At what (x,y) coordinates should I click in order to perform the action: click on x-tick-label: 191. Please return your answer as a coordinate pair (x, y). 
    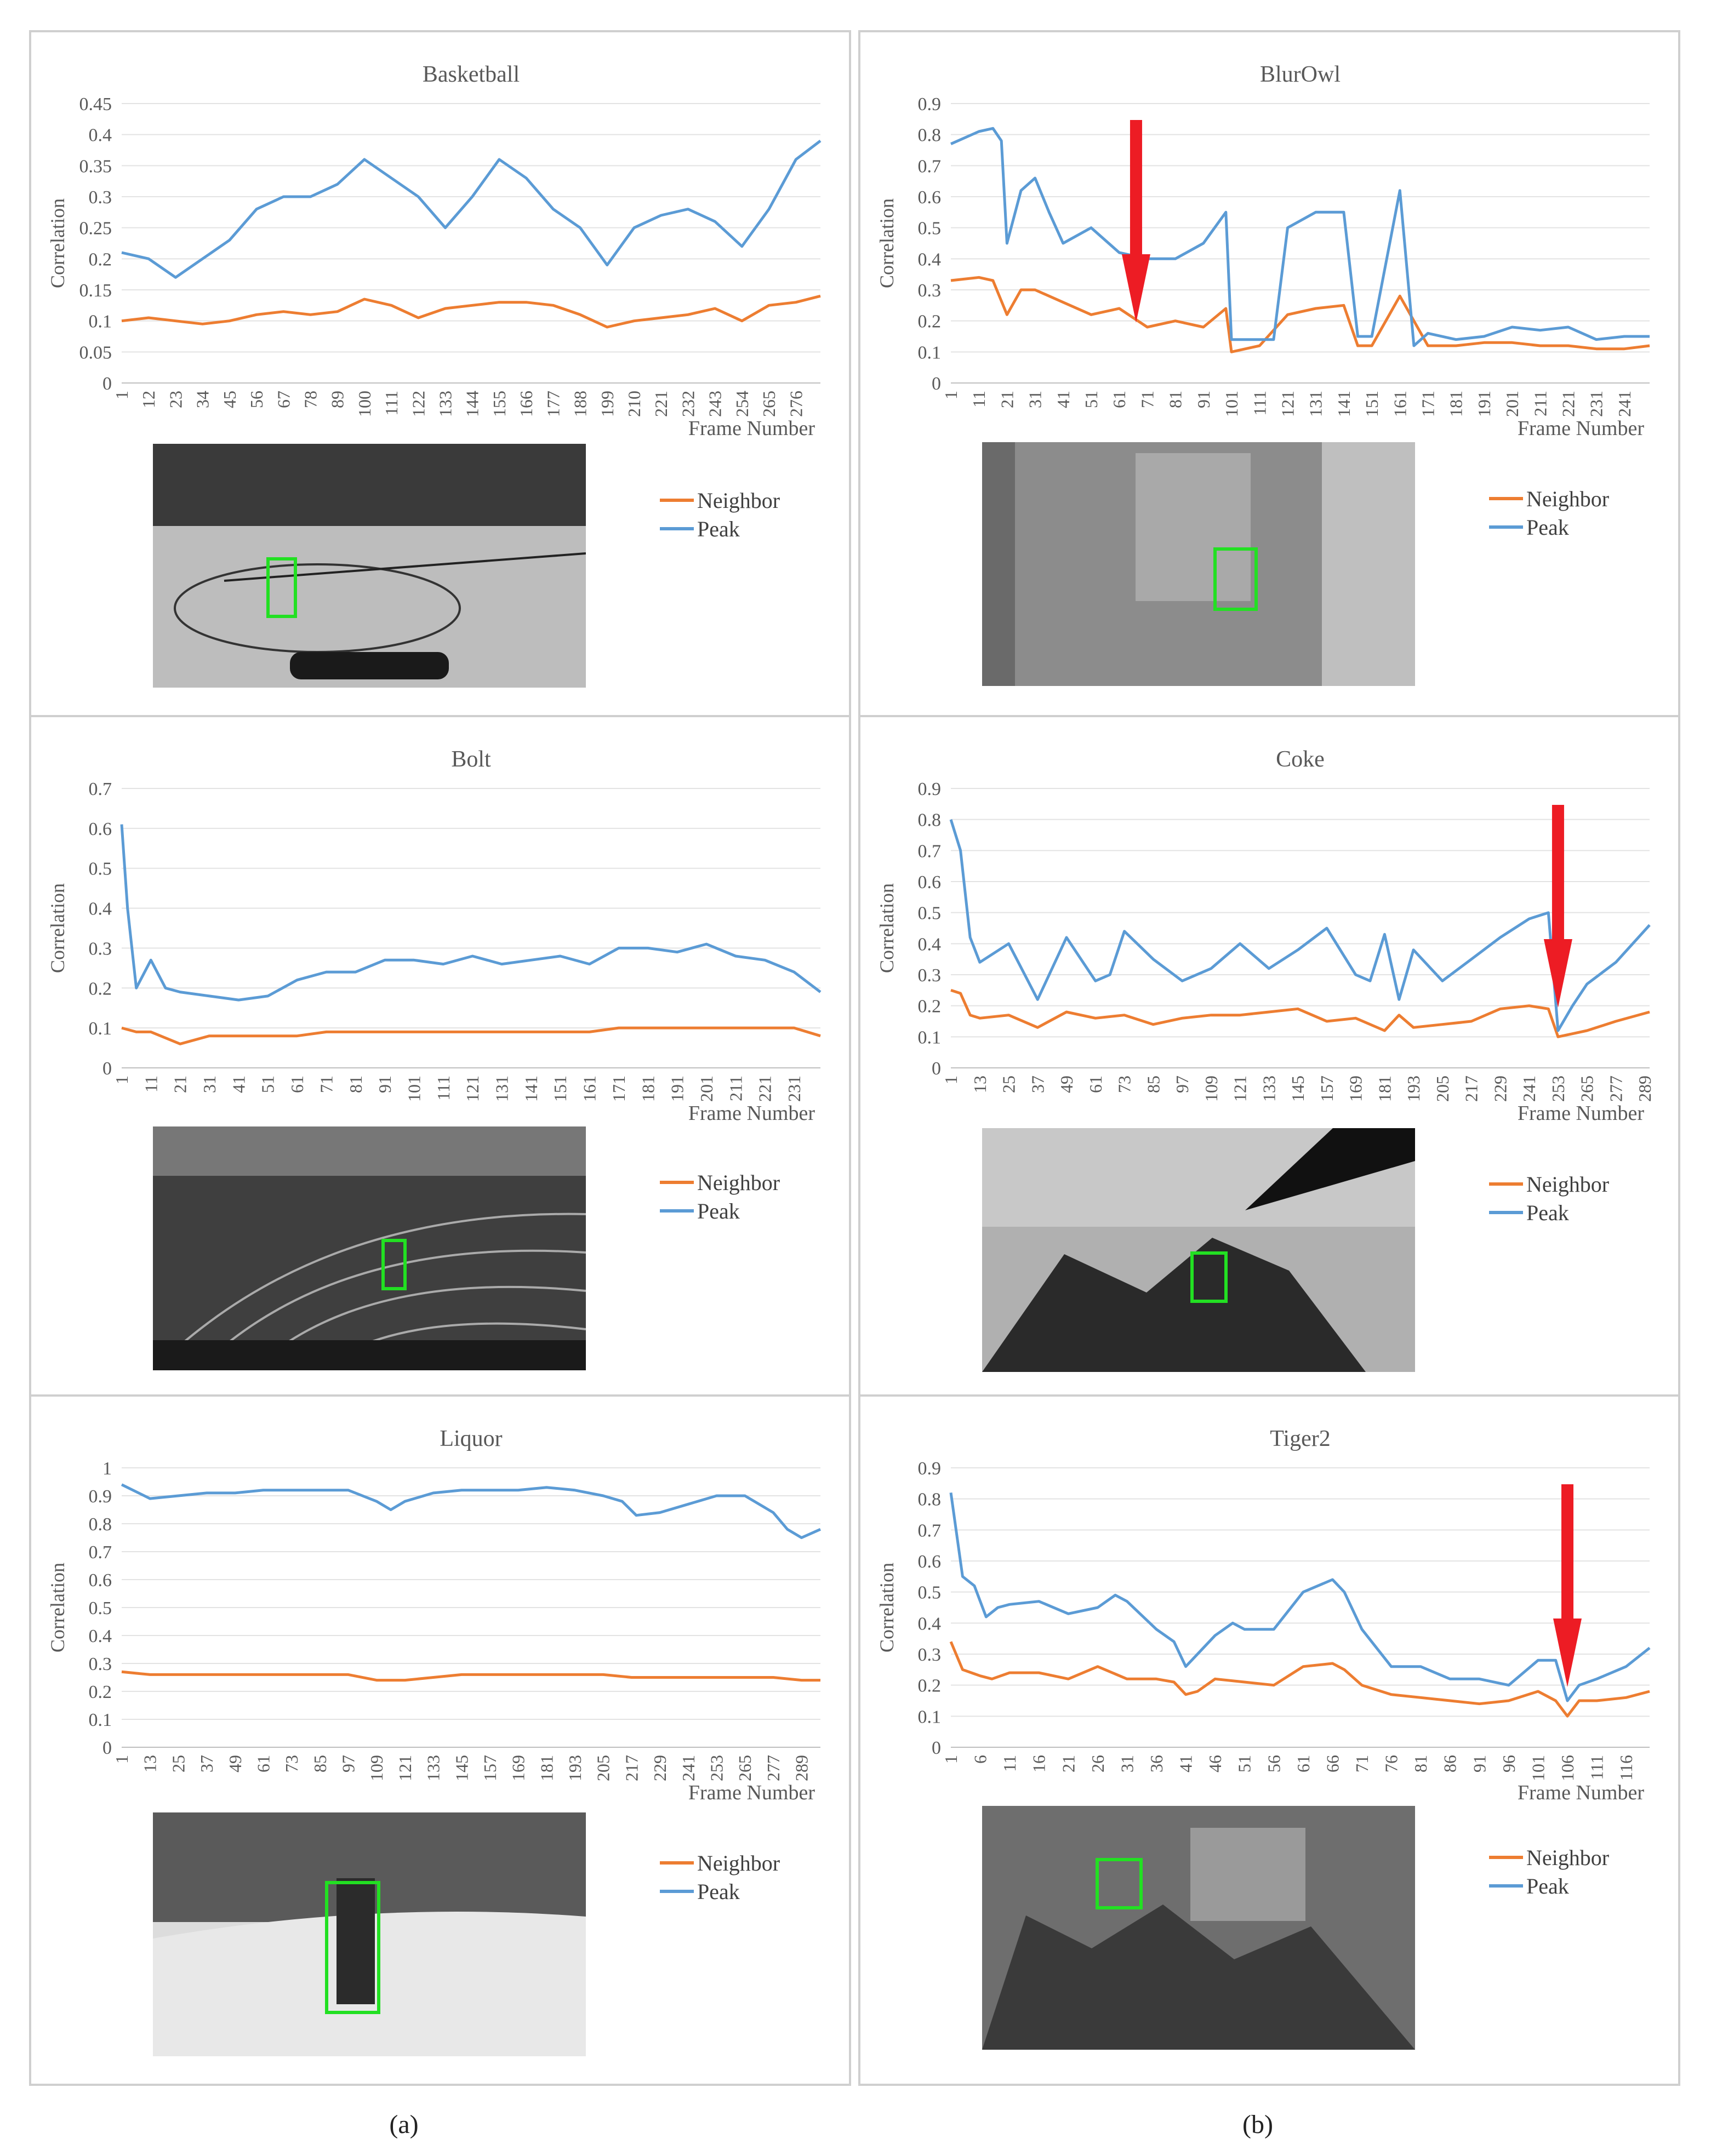
    Looking at the image, I should click on (677, 1089).